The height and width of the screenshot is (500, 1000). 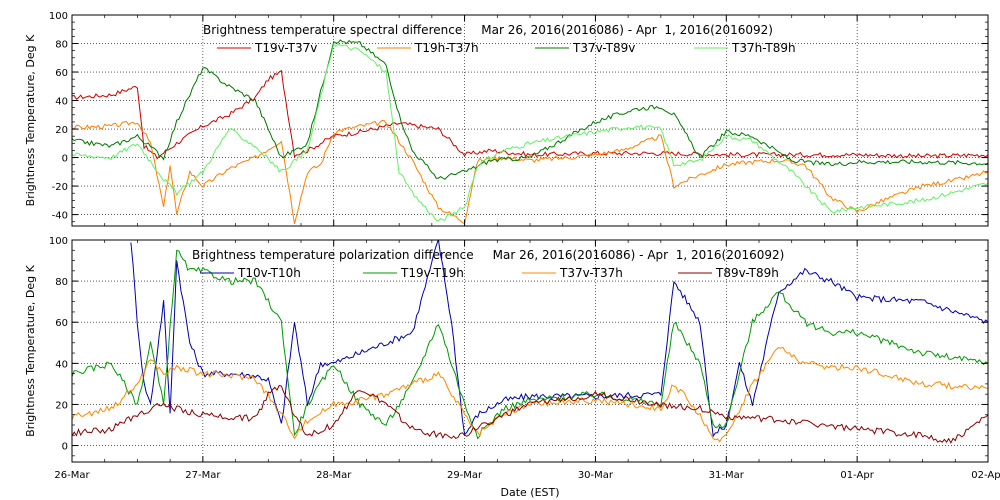 What do you see at coordinates (334, 475) in the screenshot?
I see `x-tick-label: 28-Mar` at bounding box center [334, 475].